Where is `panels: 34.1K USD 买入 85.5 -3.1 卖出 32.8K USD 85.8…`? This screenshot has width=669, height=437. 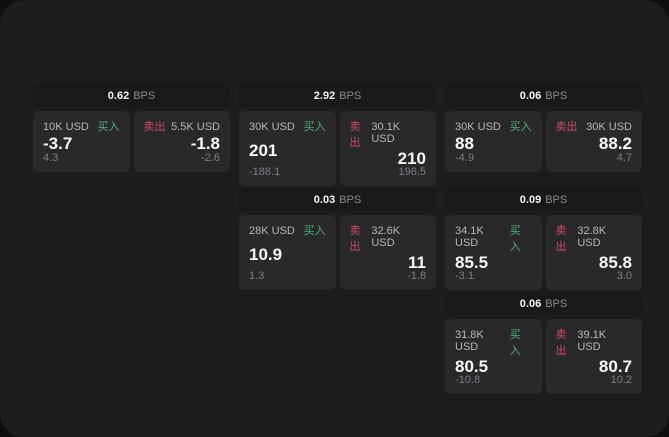
panels: 34.1K USD 买入 85.5 -3.1 卖出 32.8K USD 85.8… is located at coordinates (543, 252).